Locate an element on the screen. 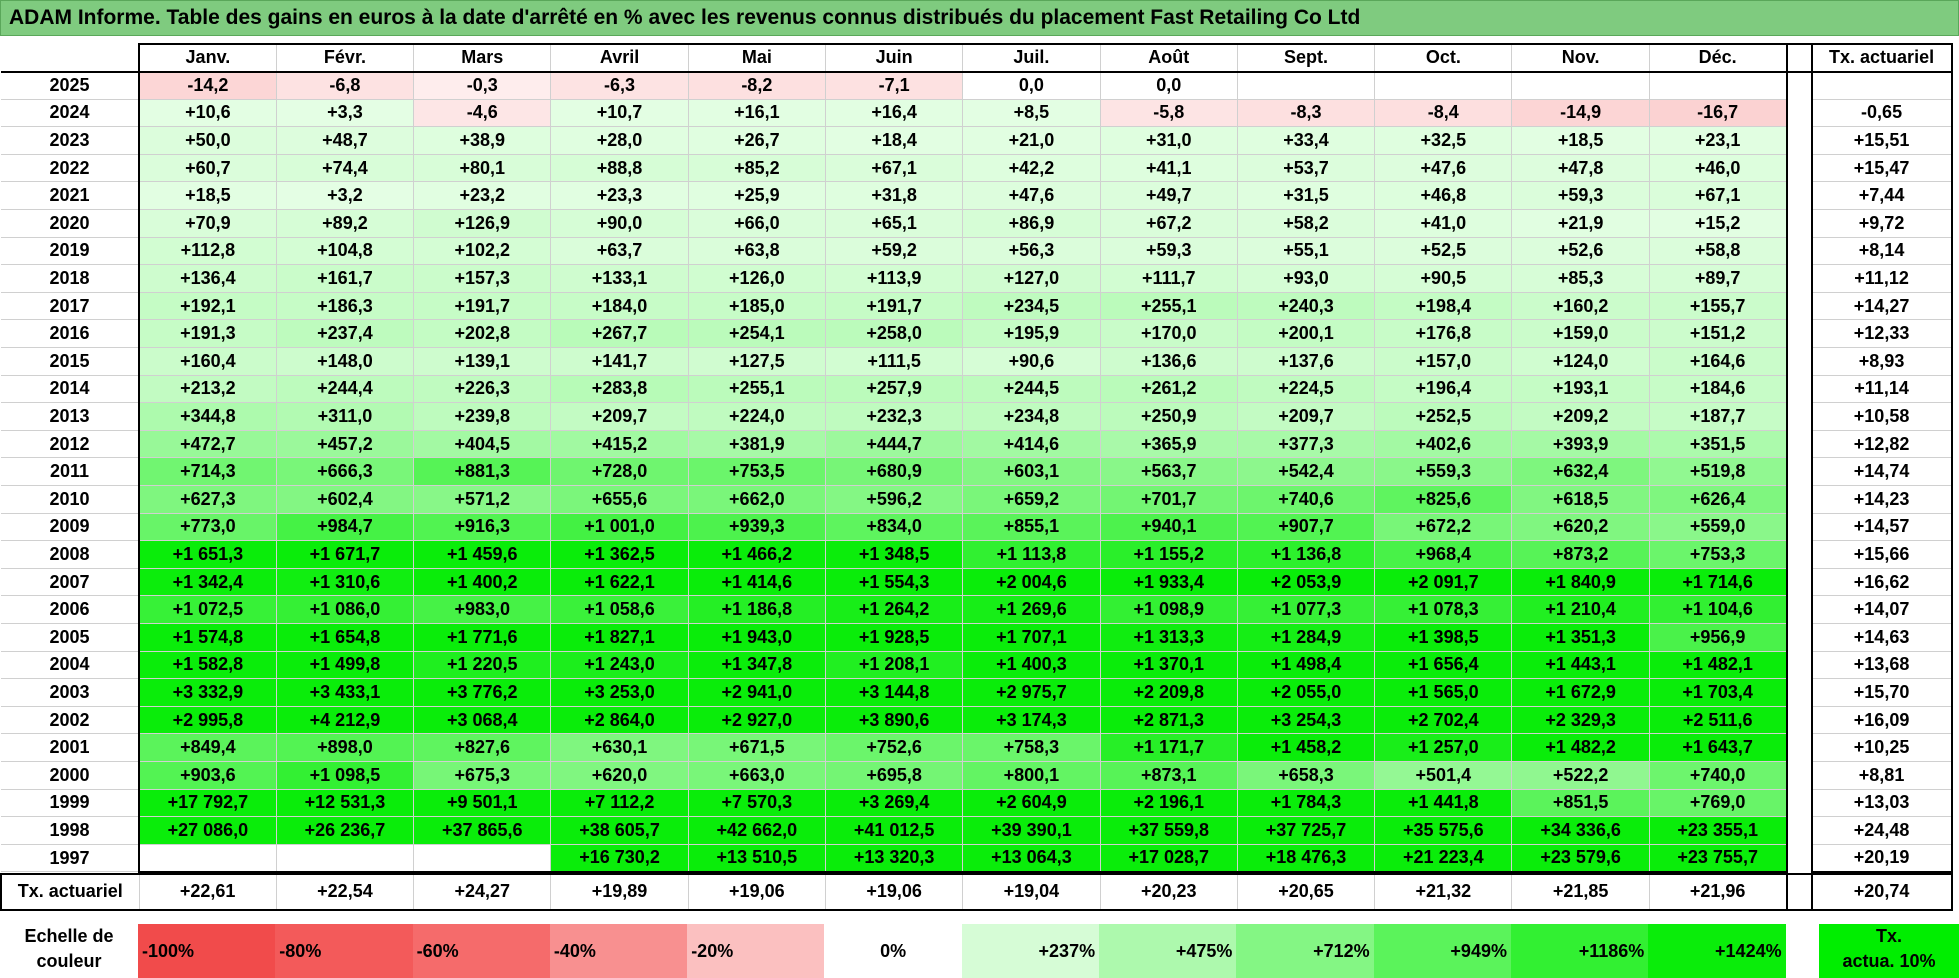 The height and width of the screenshot is (978, 1959). value-cell: +59,3 is located at coordinates (1580, 196).